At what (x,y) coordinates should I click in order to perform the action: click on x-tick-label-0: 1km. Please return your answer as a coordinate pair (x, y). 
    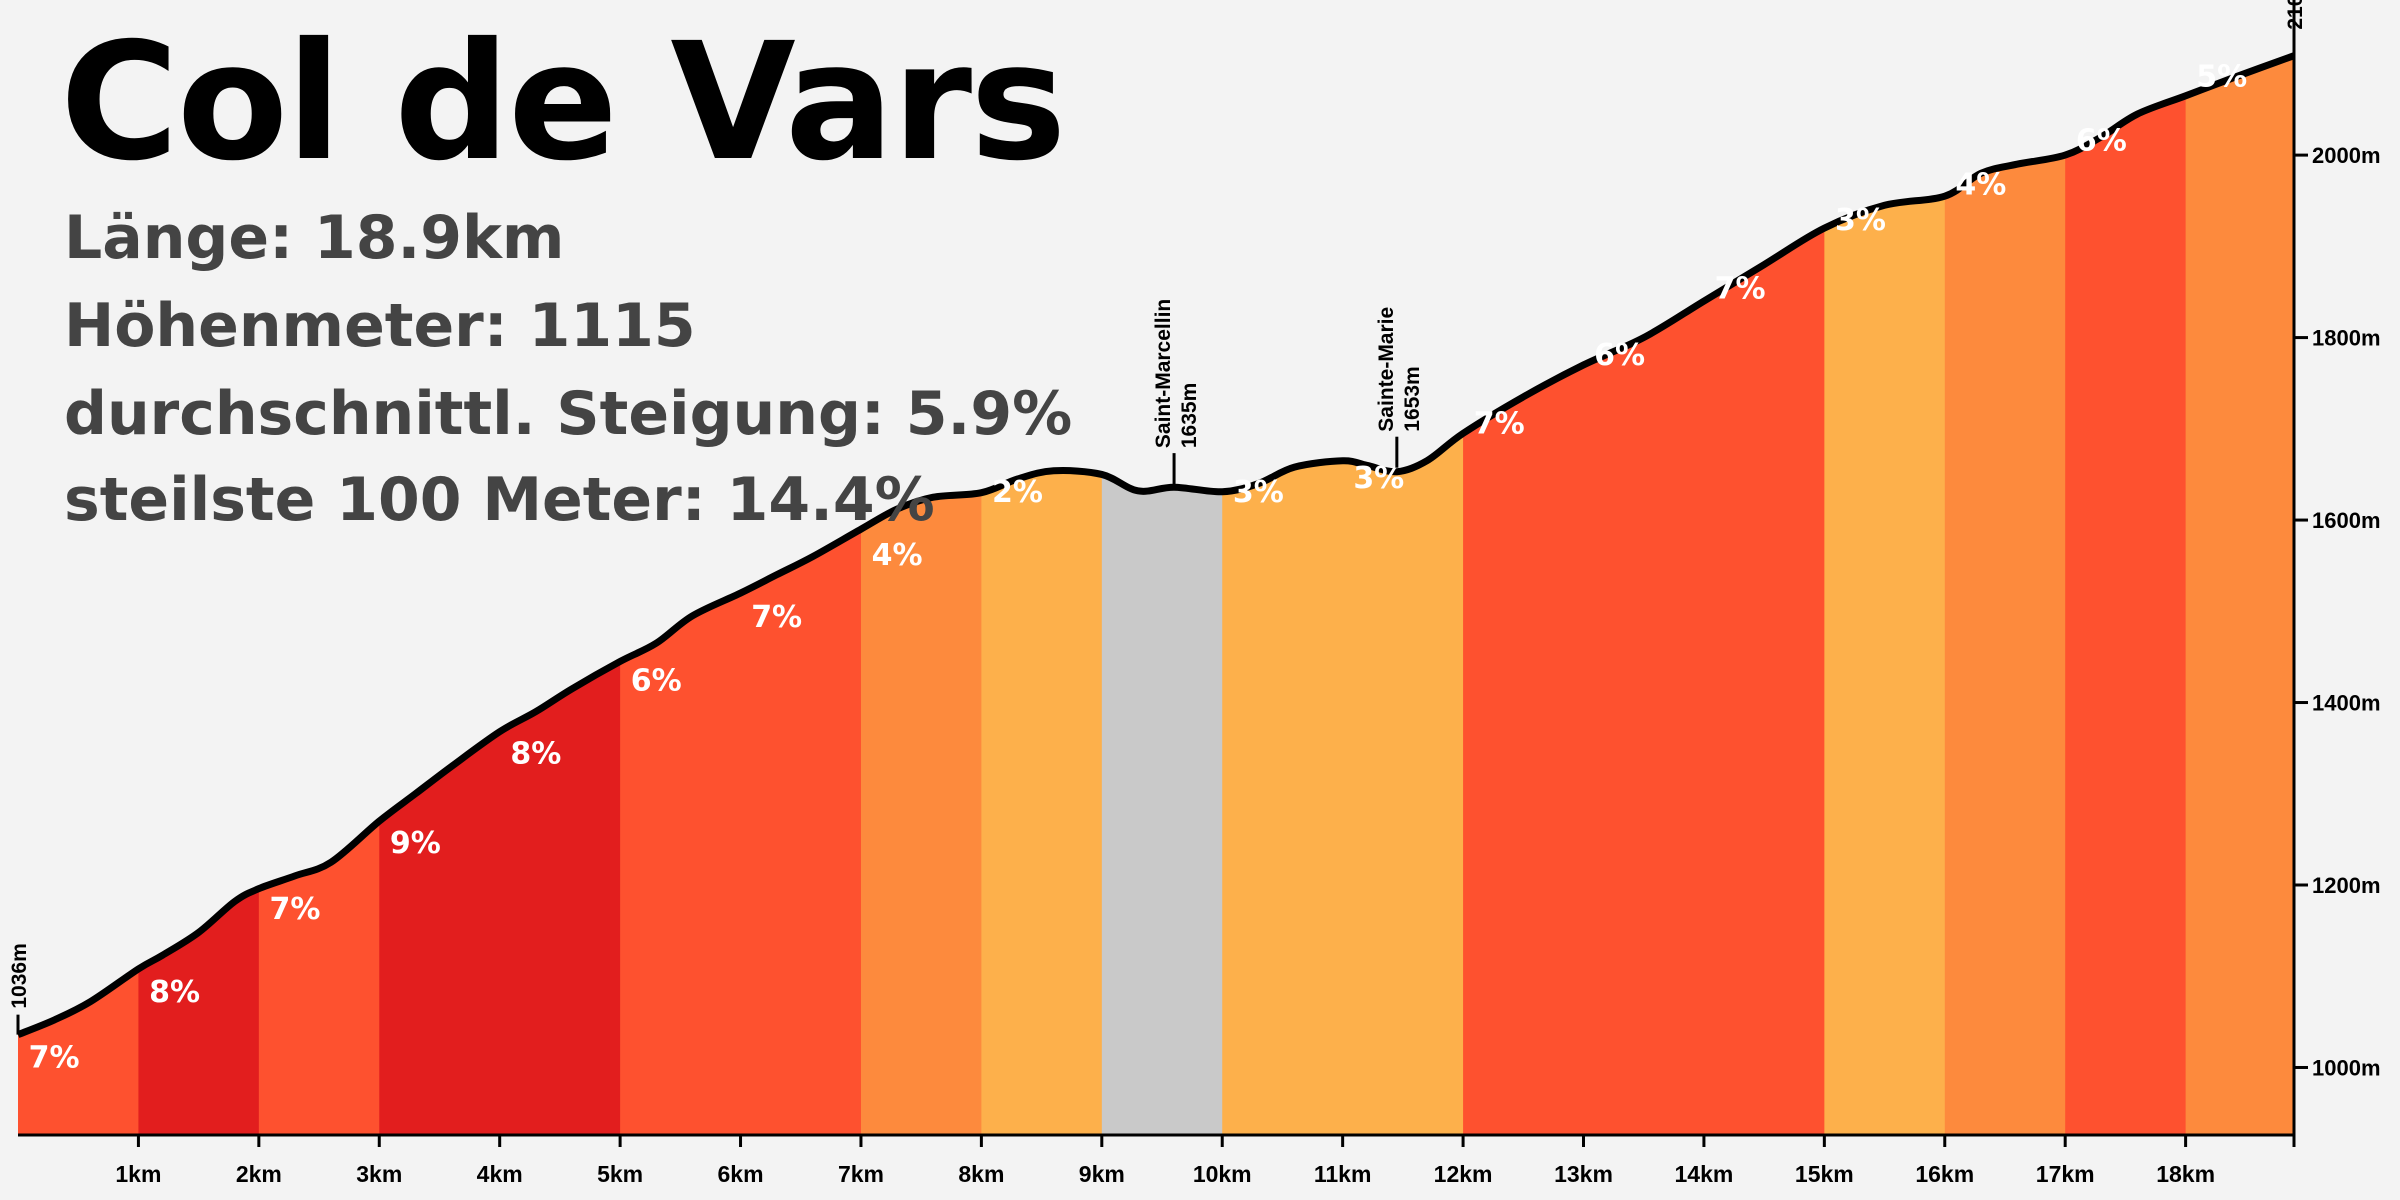
    Looking at the image, I should click on (138, 1174).